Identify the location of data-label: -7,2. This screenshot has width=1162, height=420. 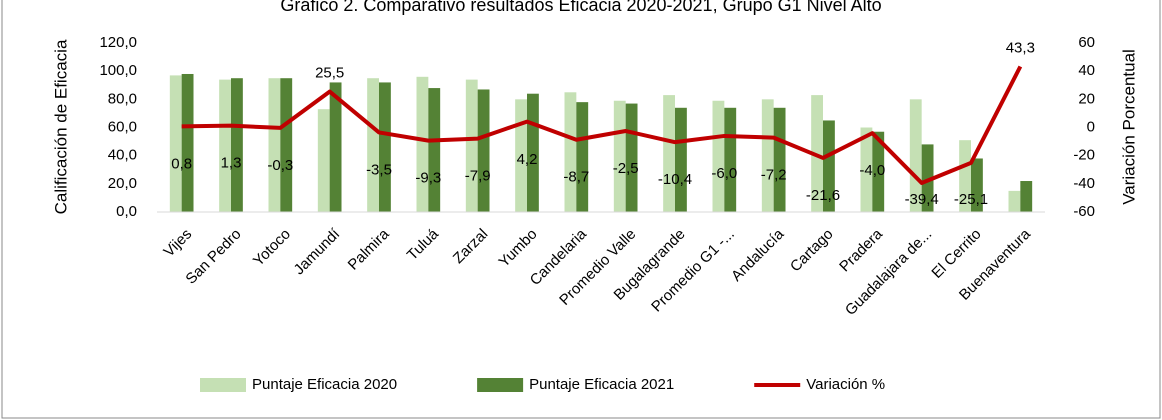
(774, 175).